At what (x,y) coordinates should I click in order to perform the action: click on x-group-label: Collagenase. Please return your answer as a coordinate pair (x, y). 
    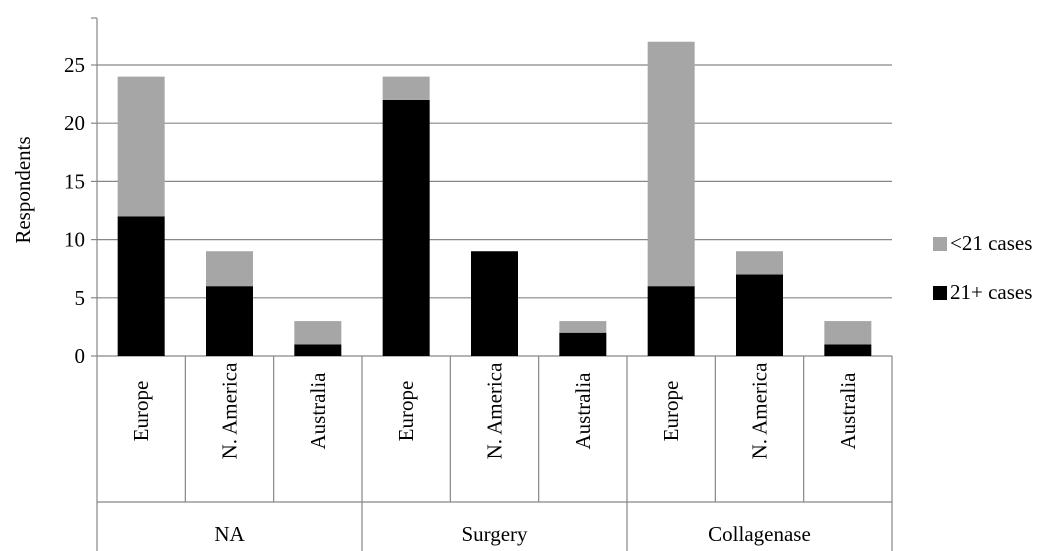
    Looking at the image, I should click on (759, 534).